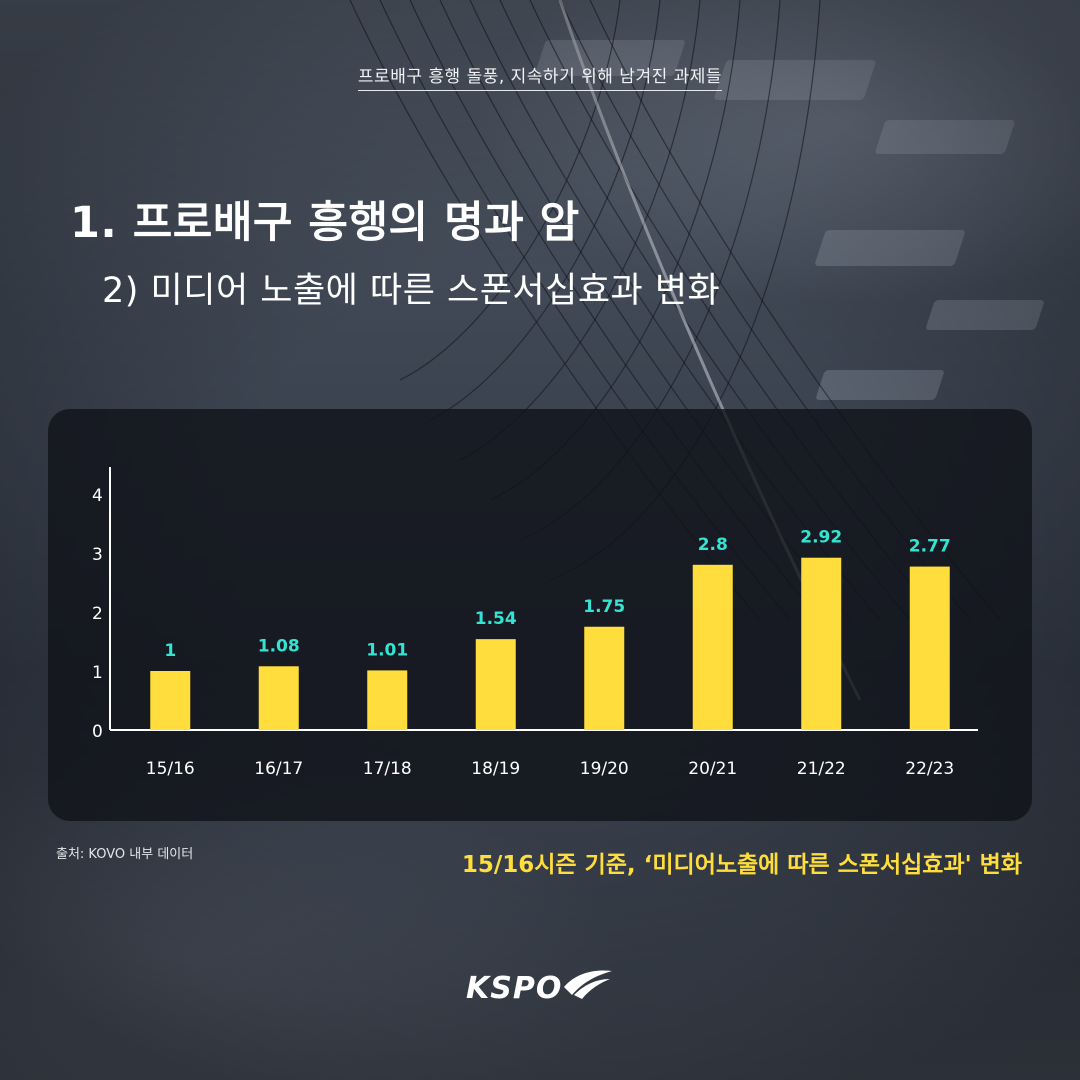 This screenshot has width=1080, height=1080. I want to click on main-title: 1. 프로배구 흥행의 명과 암, so click(325, 223).